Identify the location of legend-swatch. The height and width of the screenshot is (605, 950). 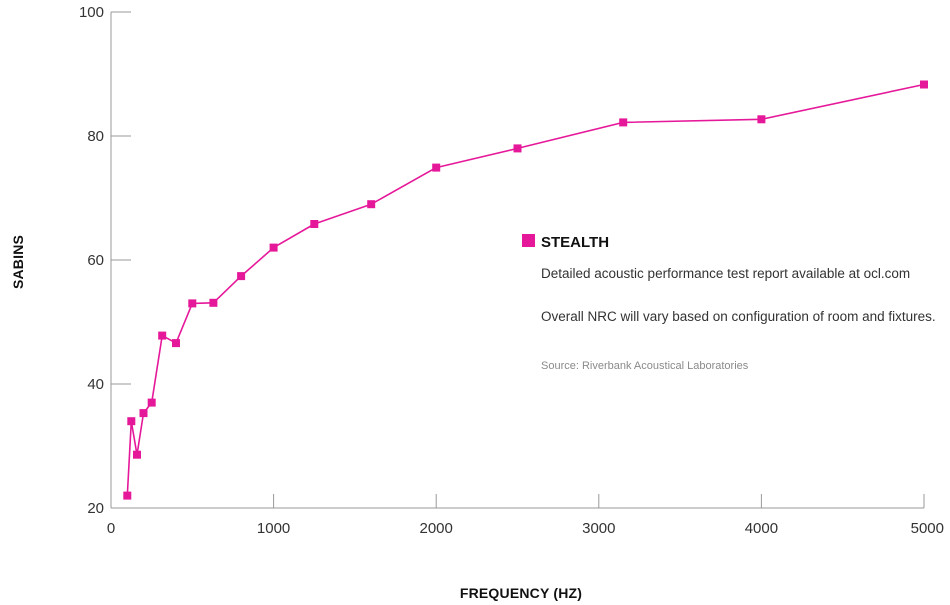
(528, 240).